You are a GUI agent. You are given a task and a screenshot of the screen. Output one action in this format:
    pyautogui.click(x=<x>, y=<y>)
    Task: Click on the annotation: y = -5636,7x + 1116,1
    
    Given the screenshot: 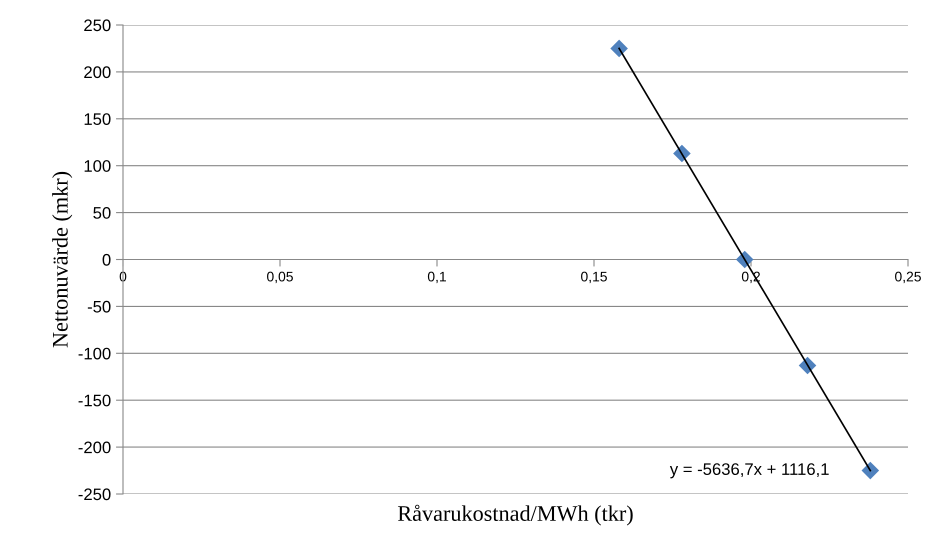 What is the action you would take?
    pyautogui.click(x=749, y=470)
    